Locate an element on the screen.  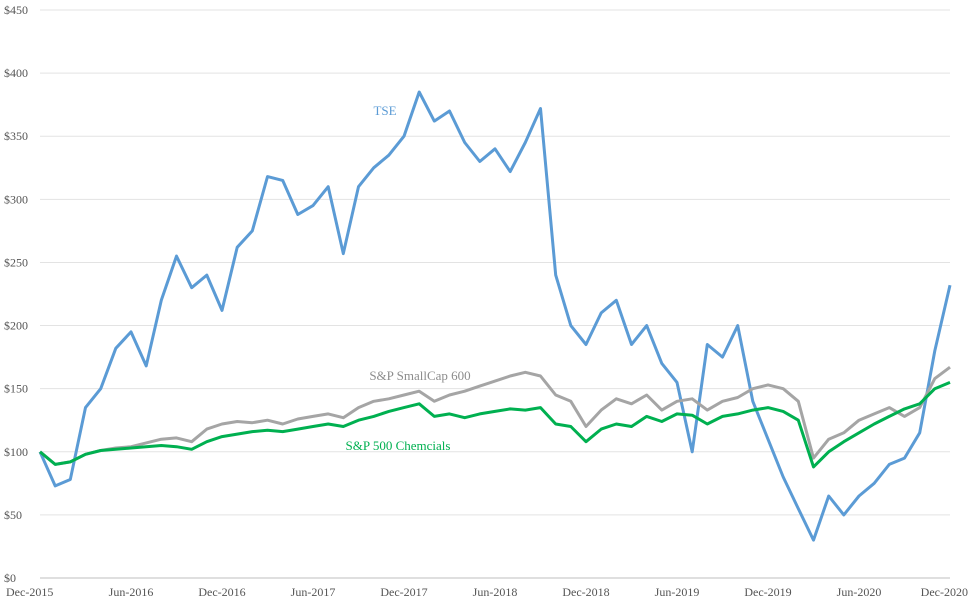
x-tick-label: Jun-2018 is located at coordinates (495, 592).